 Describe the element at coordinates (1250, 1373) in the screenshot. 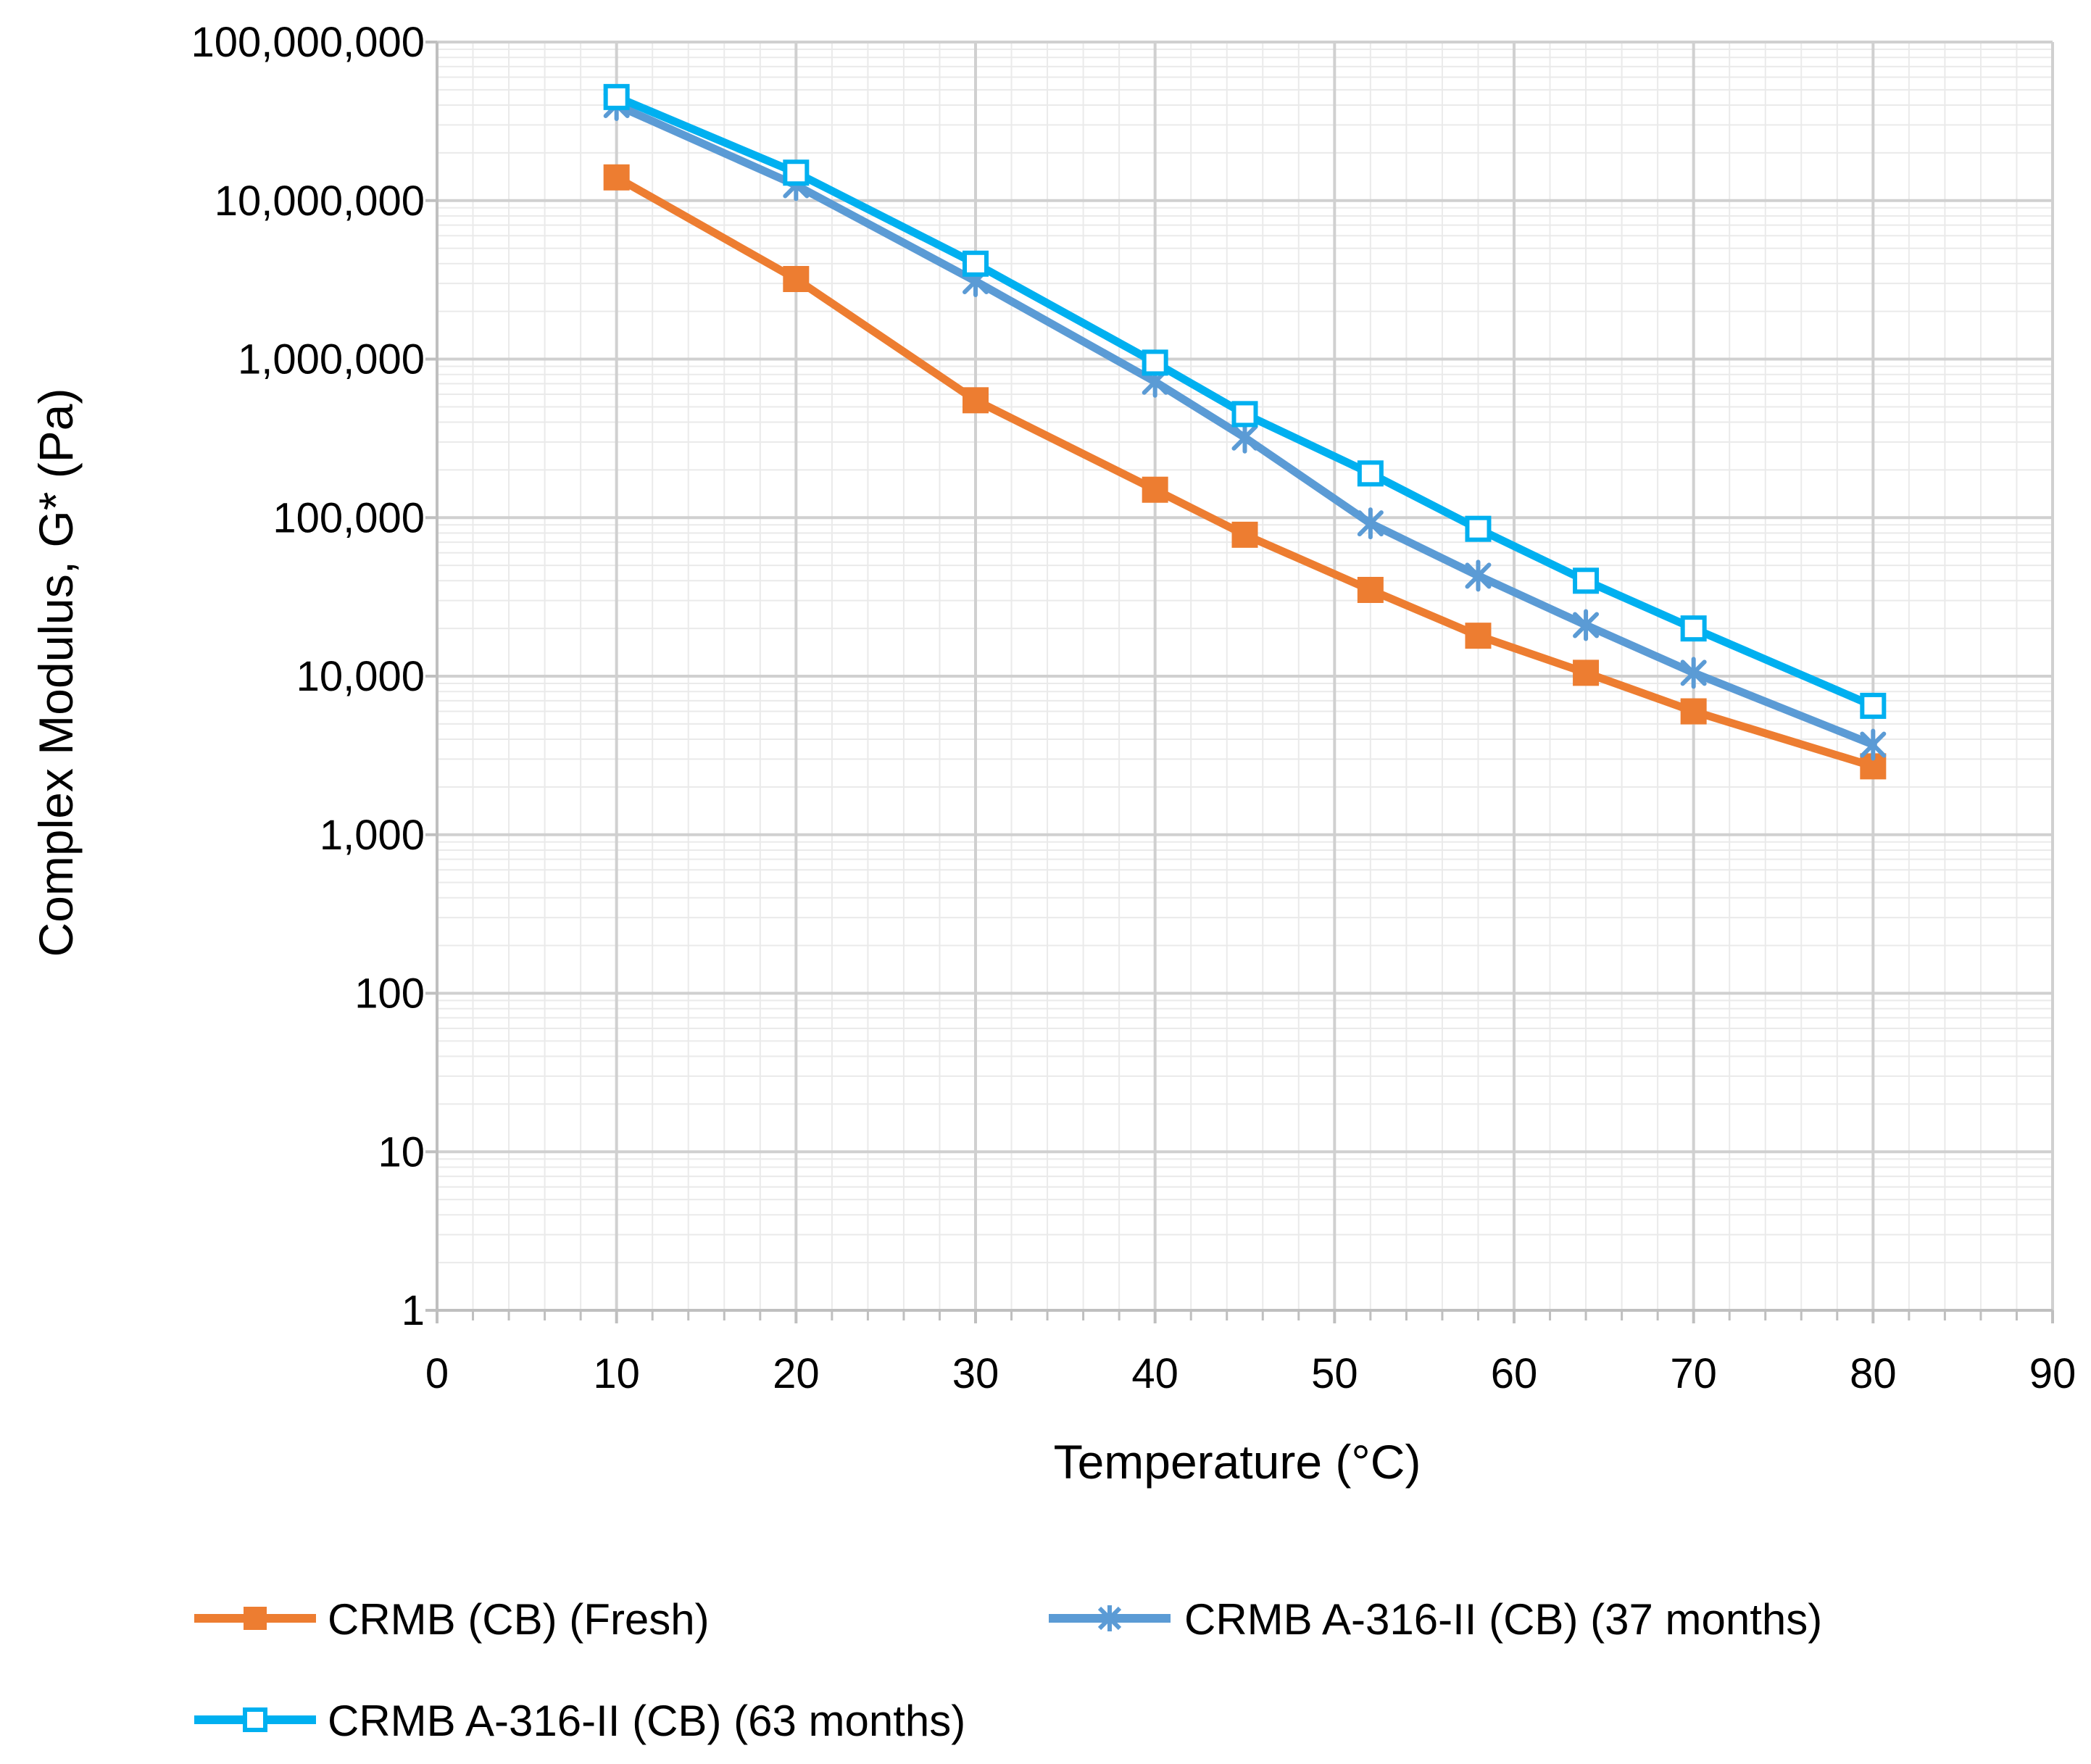

I see `x-tick-labels: 0 10 20 30 40 50 60 70 80 90` at that location.